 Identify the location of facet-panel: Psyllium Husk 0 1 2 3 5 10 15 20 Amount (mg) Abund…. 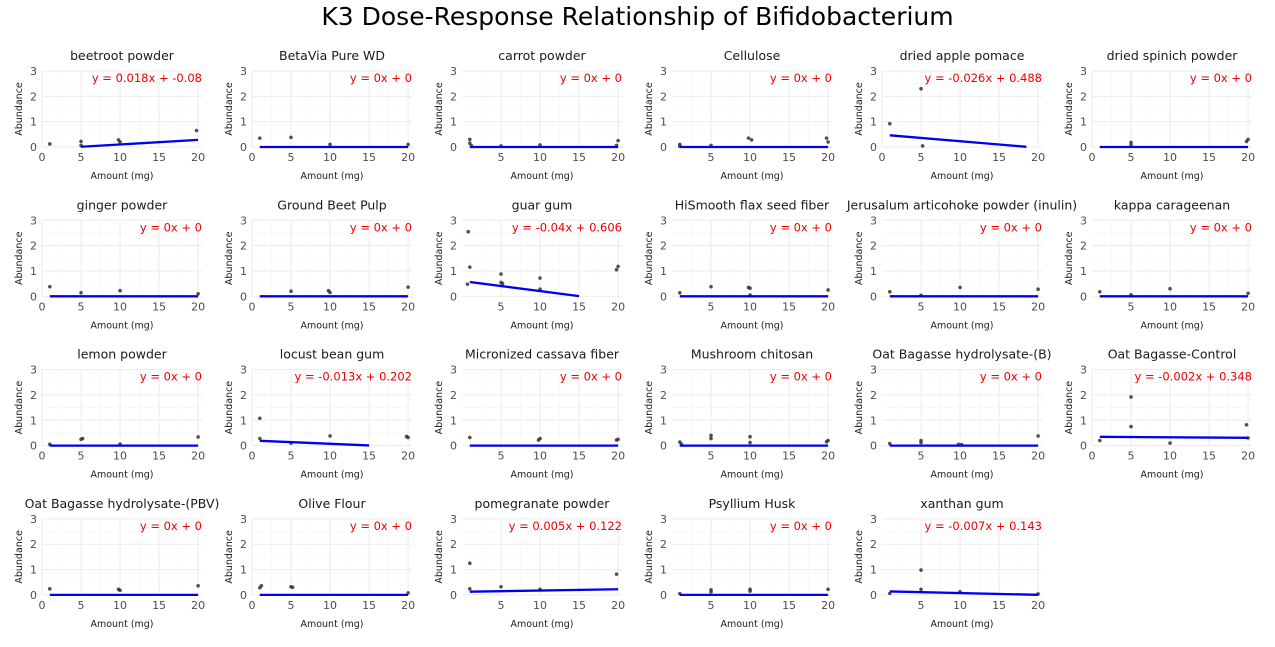
(739, 563).